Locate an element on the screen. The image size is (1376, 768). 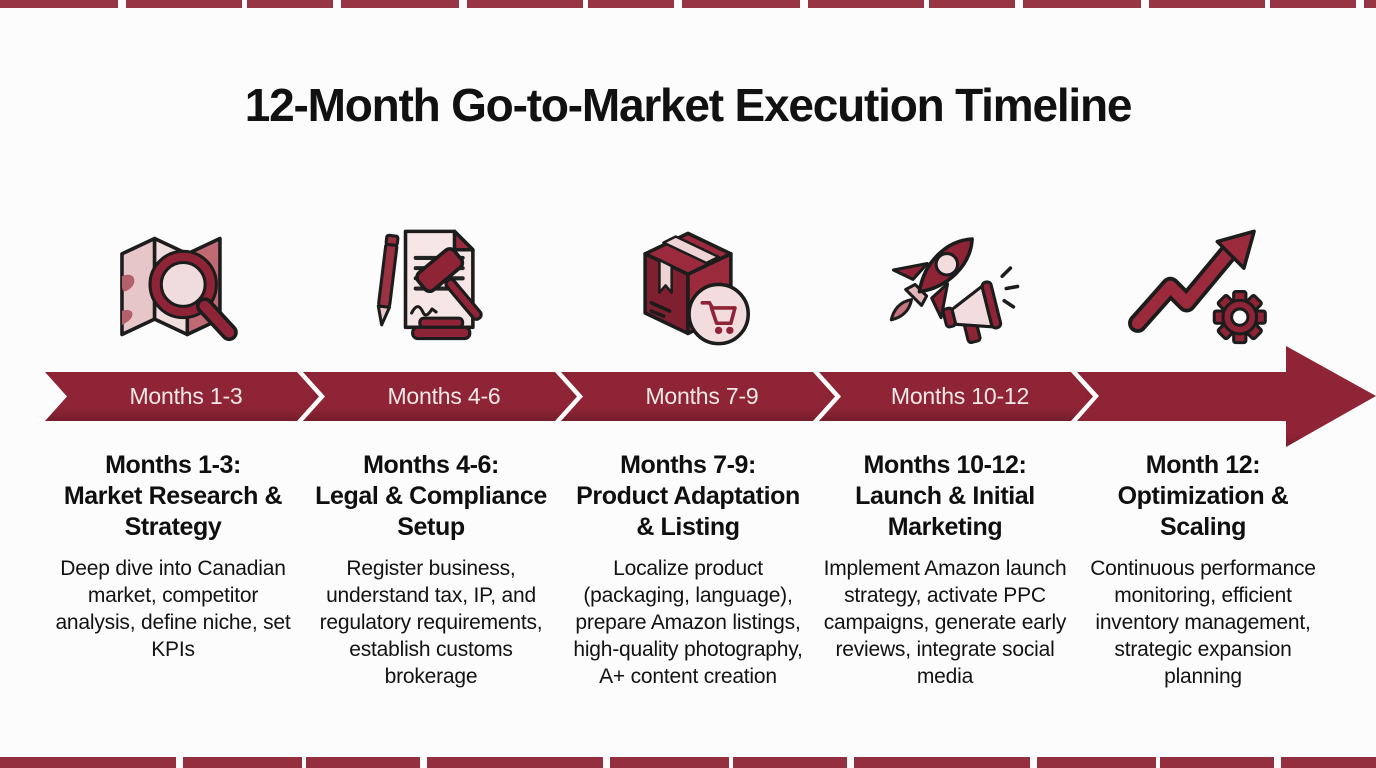
timeline-arrow-icon is located at coordinates (1226, 396).